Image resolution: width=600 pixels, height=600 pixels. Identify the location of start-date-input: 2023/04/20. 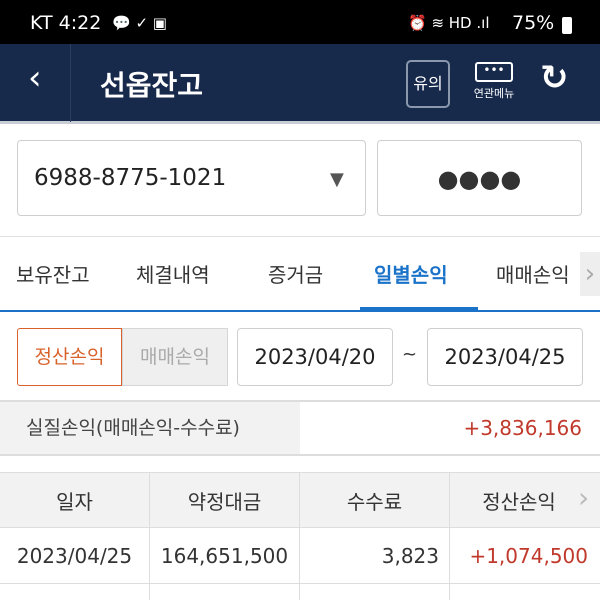
(315, 357).